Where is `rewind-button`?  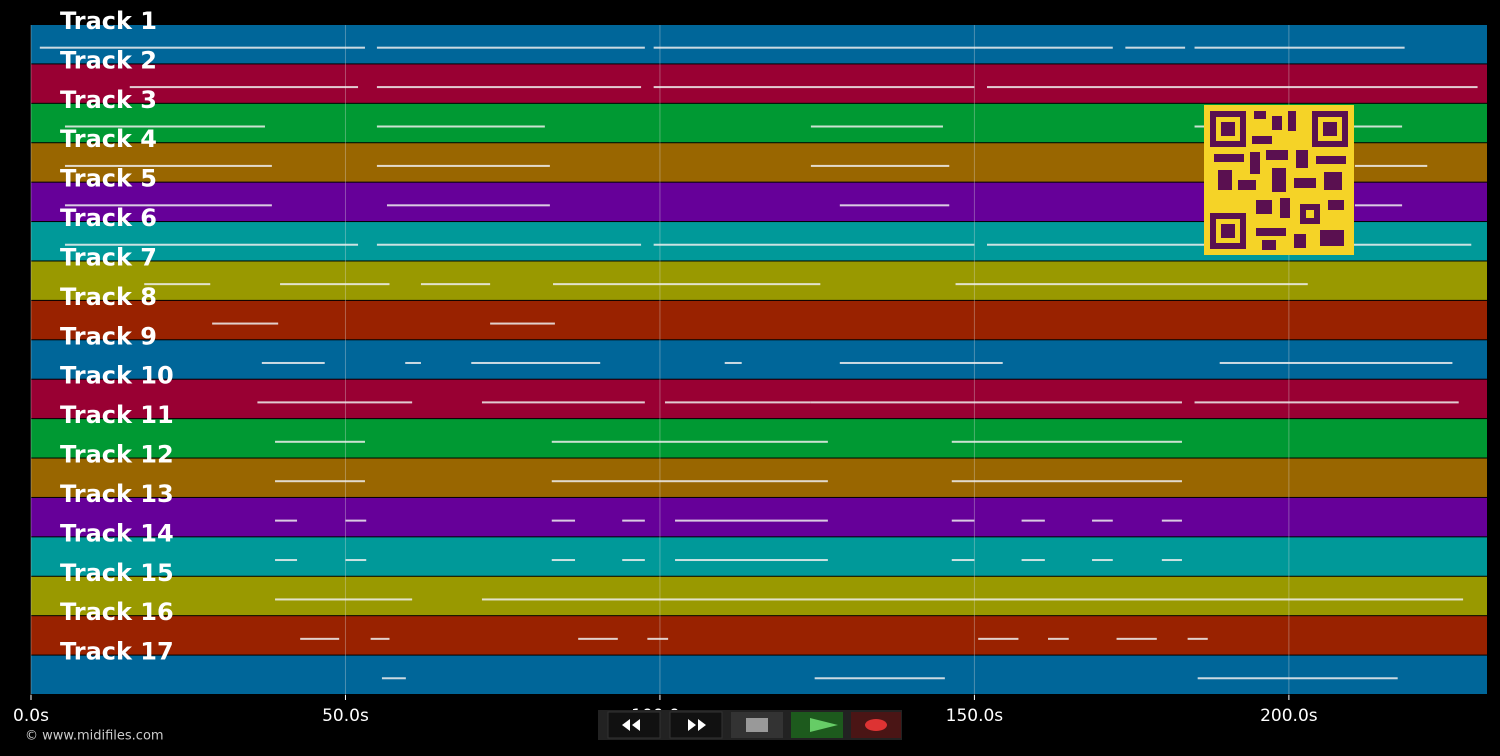
rewind-button is located at coordinates (634, 725).